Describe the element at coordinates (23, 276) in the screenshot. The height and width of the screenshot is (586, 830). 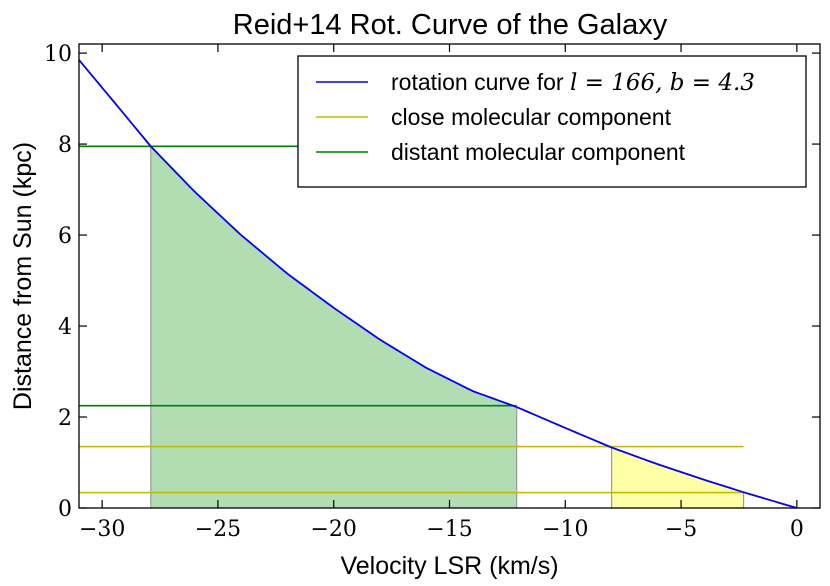
I see `y-axis-label: Distance from Sun (kpc)` at that location.